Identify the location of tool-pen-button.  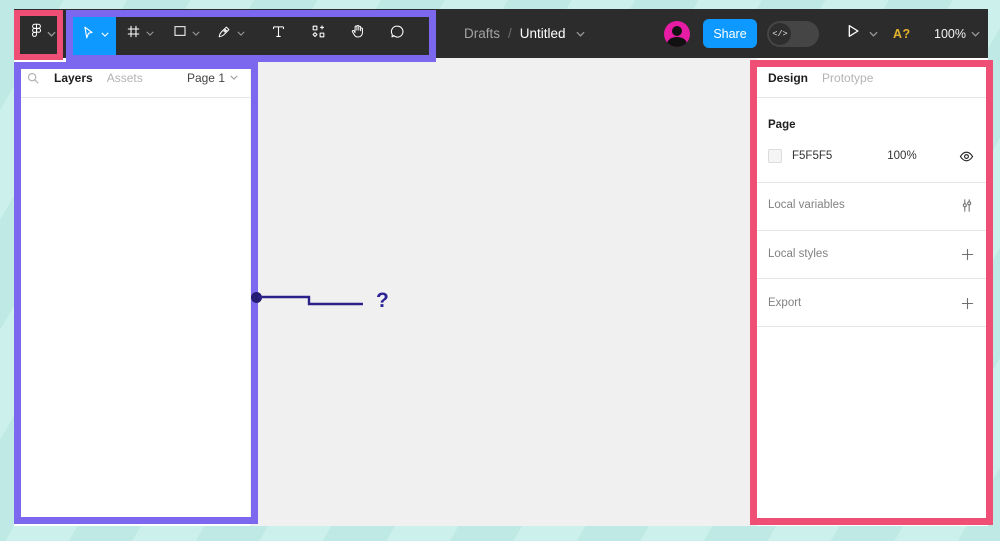
(230, 33).